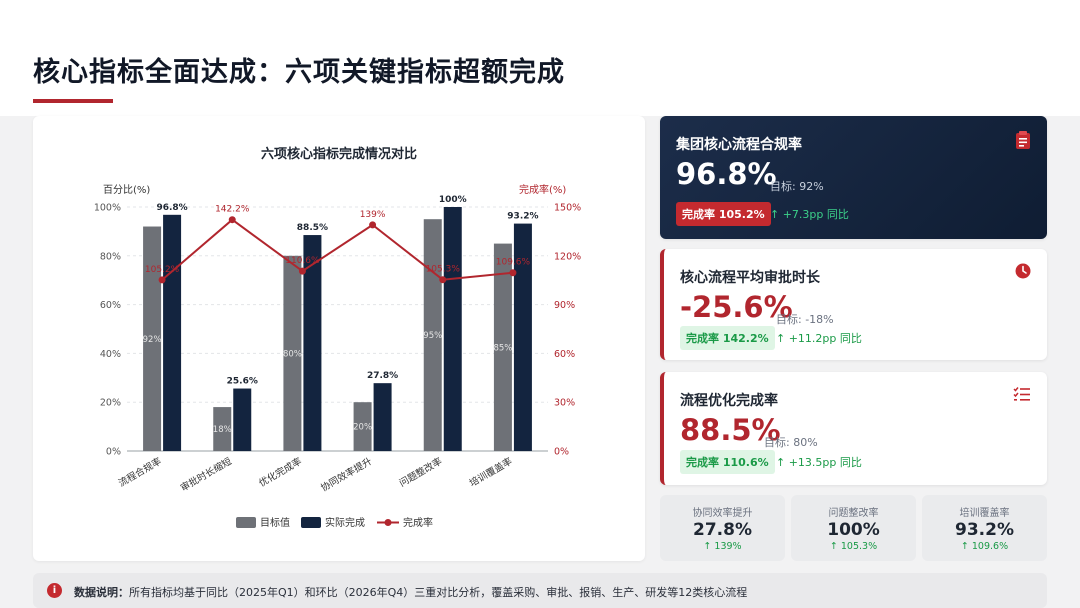 Image resolution: width=1080 pixels, height=608 pixels. What do you see at coordinates (373, 215) in the screenshot?
I see `rate-label: 139%` at bounding box center [373, 215].